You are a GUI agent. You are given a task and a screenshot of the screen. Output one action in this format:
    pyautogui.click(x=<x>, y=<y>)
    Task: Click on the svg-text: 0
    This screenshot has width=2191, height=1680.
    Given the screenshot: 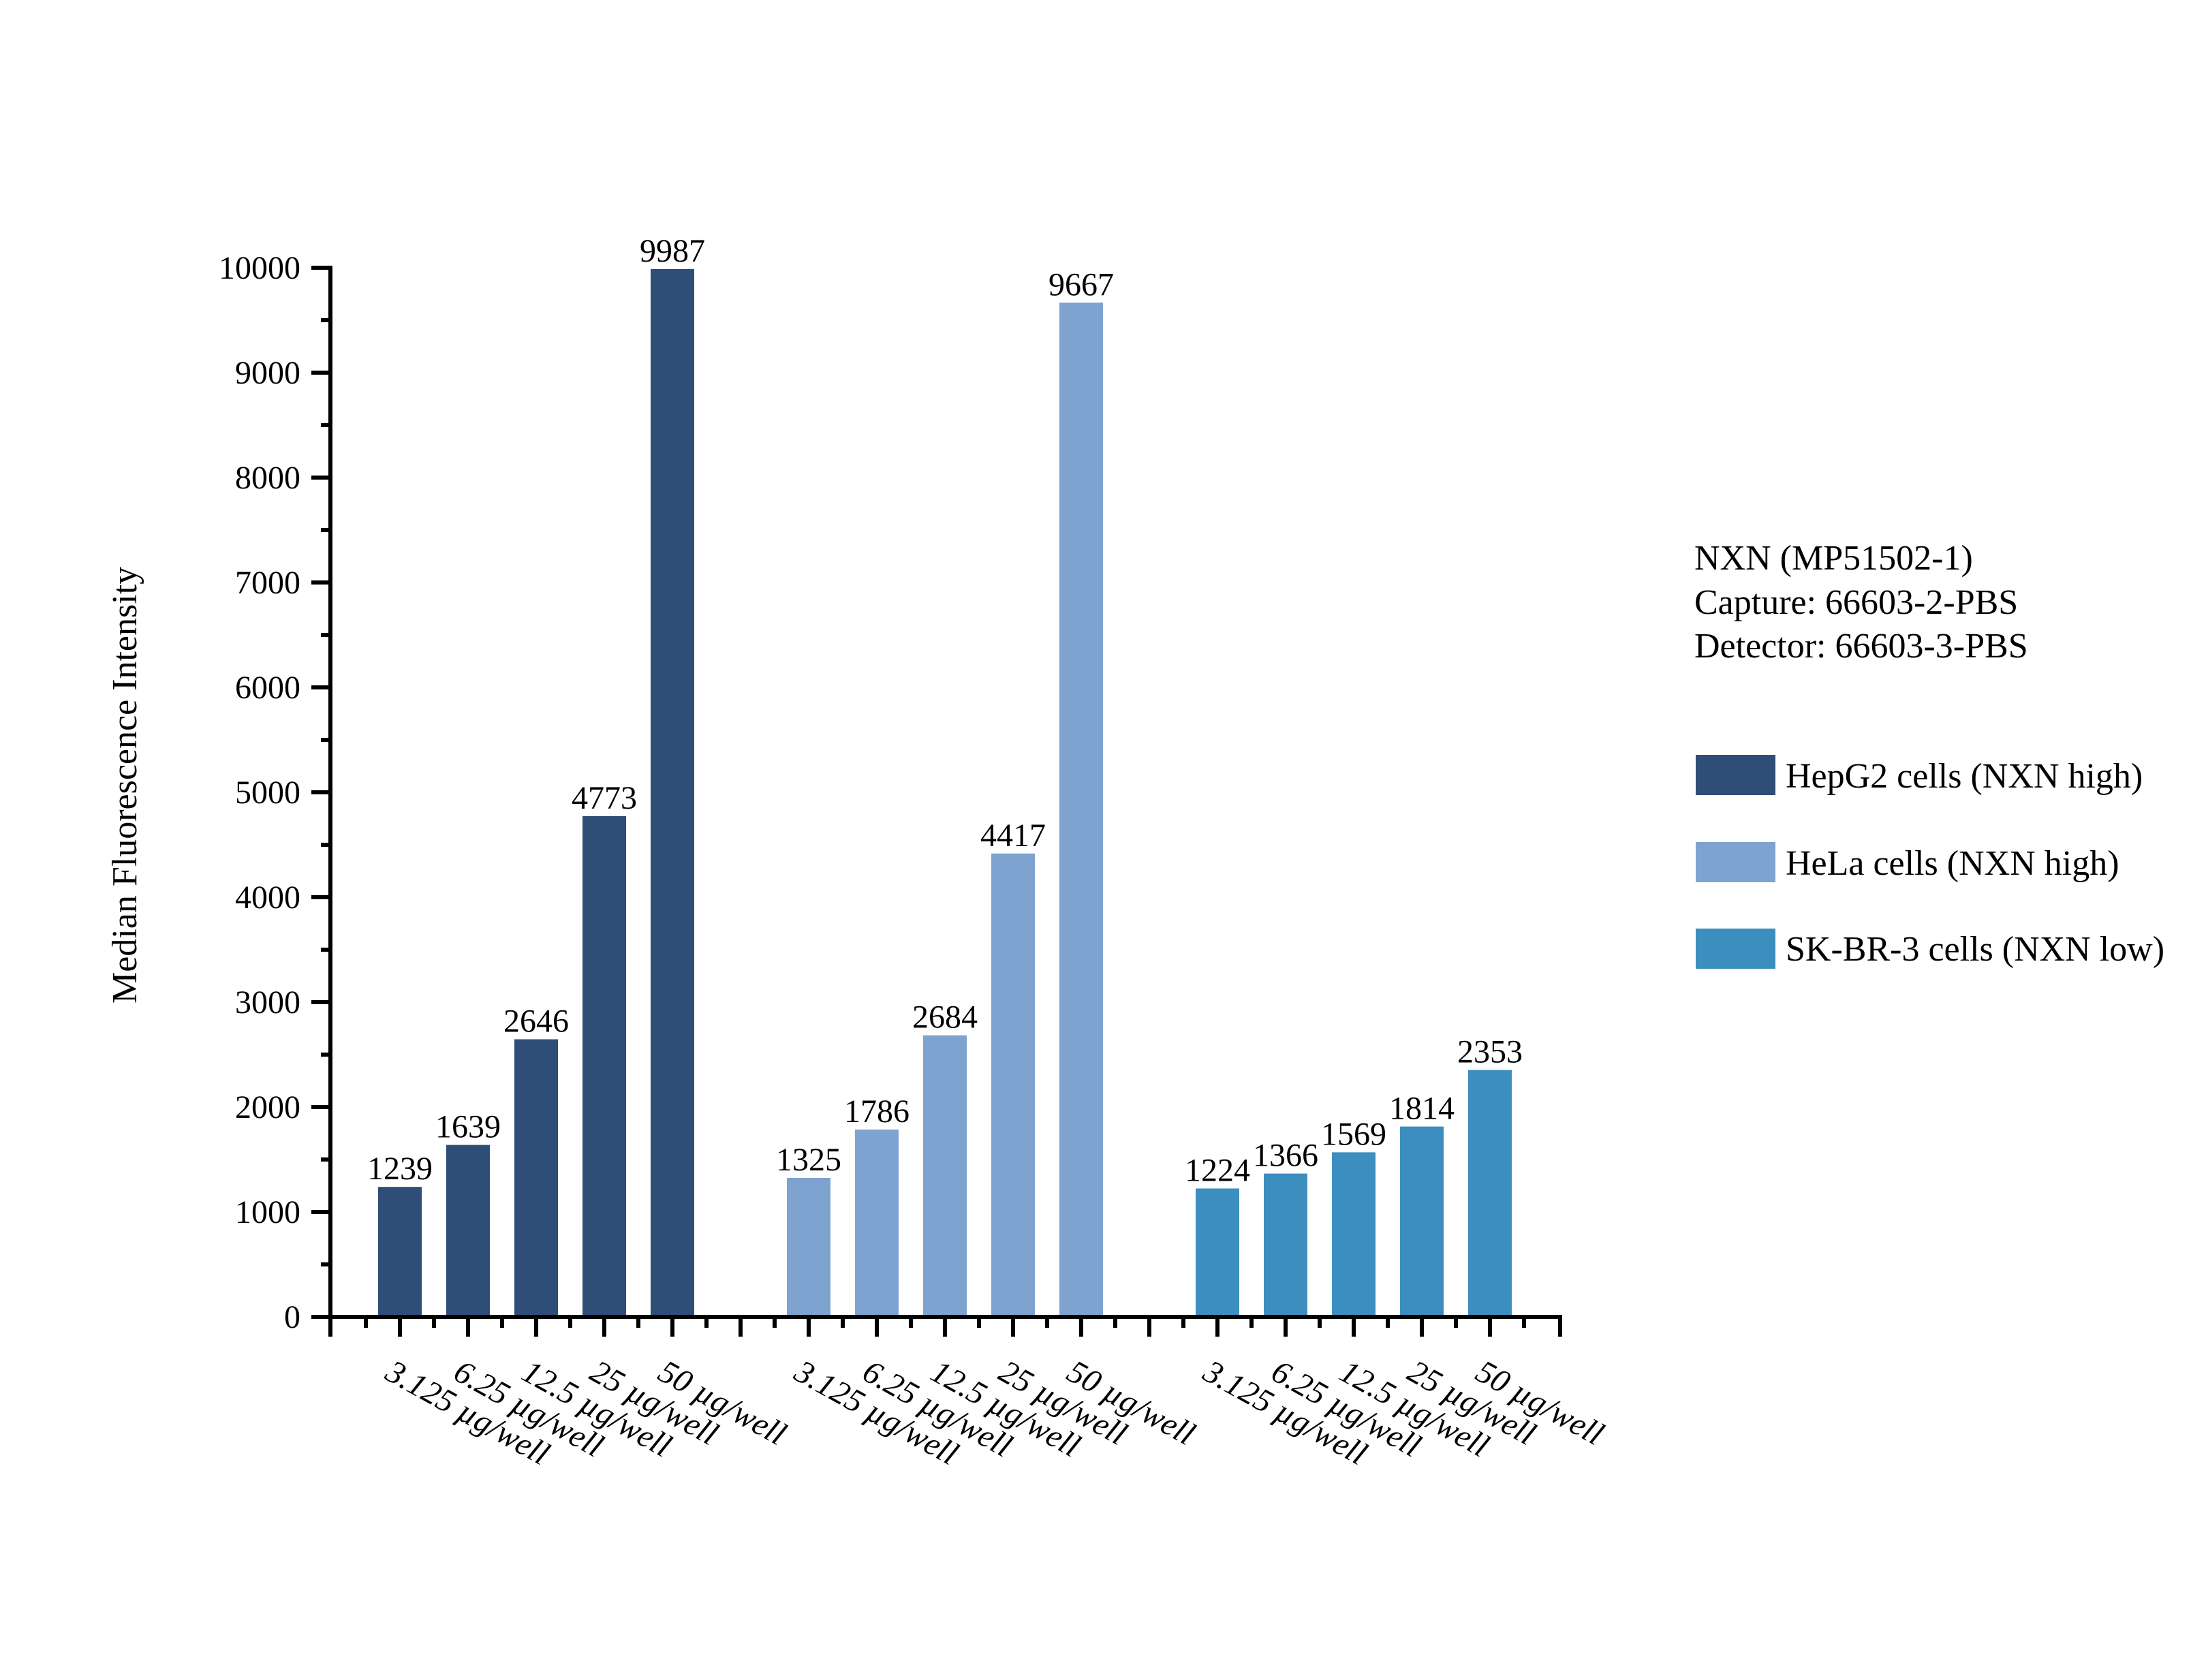 What is the action you would take?
    pyautogui.click(x=292, y=1317)
    